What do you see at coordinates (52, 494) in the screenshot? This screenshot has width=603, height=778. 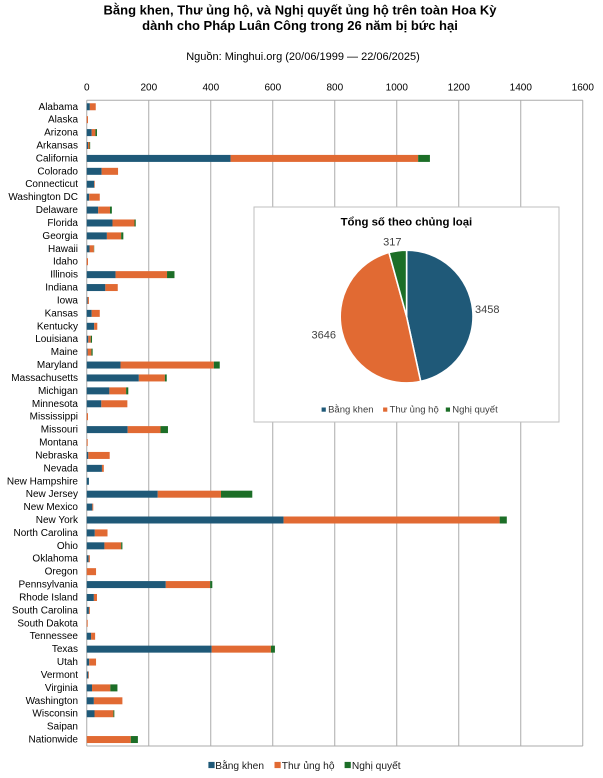 I see `svg-text: New Jersey` at bounding box center [52, 494].